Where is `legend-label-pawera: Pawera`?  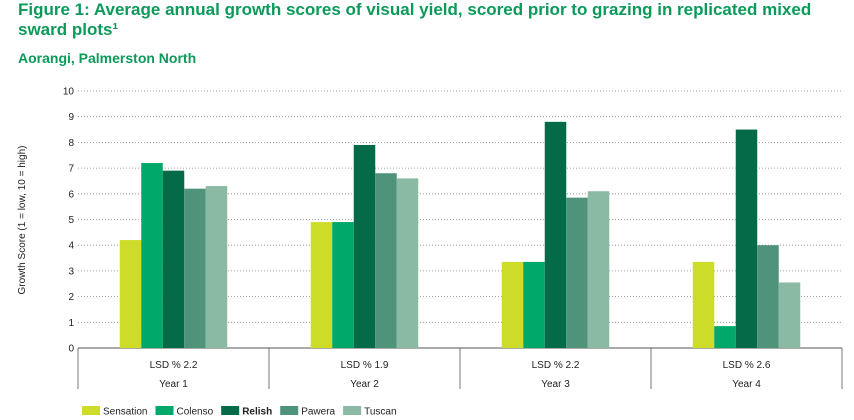
legend-label-pawera: Pawera is located at coordinates (318, 412).